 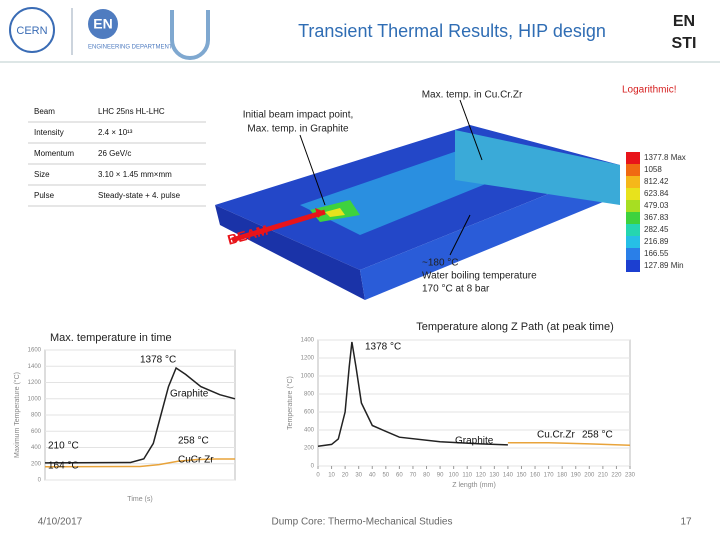 What do you see at coordinates (535, 476) in the screenshot?
I see `x-tick-label: 160` at bounding box center [535, 476].